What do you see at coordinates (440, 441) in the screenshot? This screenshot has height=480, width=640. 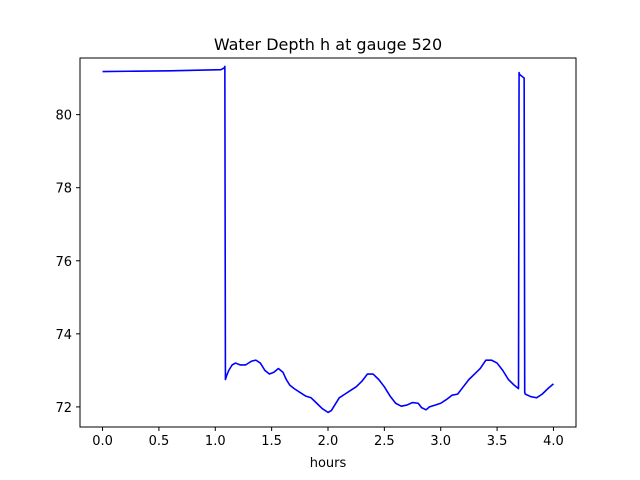 I see `x-tick-label: 3.0` at bounding box center [440, 441].